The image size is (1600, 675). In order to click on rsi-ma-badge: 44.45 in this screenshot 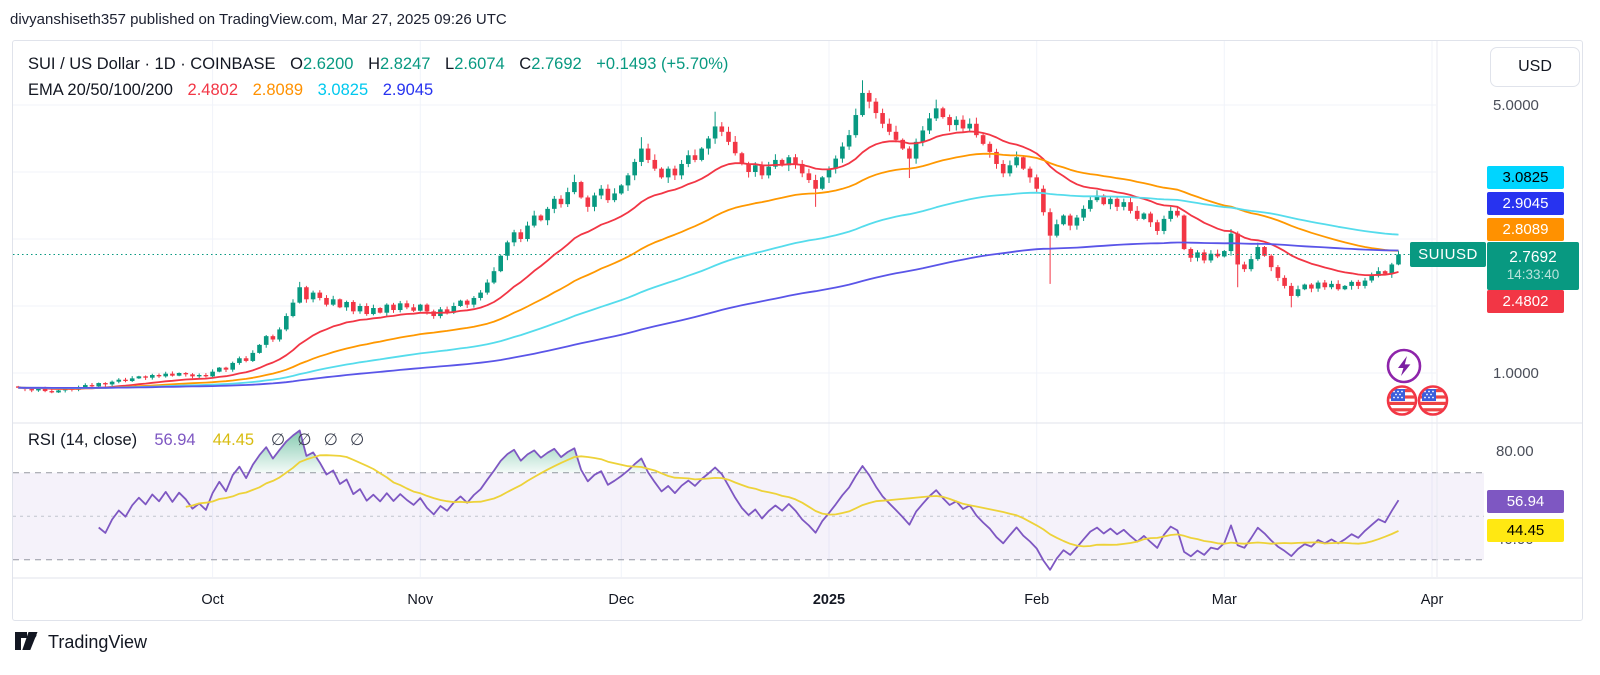, I will do `click(1525, 530)`.